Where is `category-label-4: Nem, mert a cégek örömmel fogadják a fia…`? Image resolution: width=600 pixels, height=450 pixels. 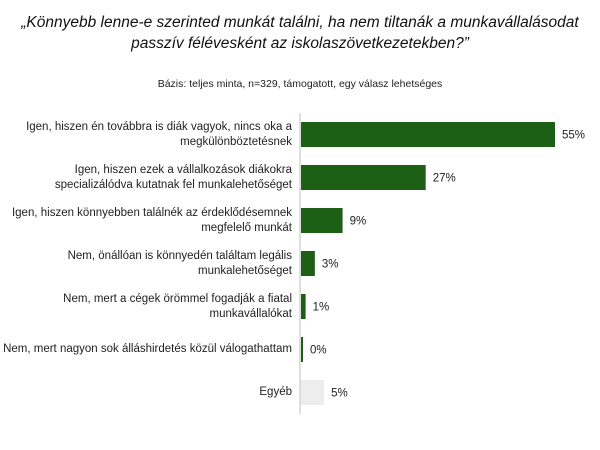
category-label-4: Nem, mert a cégek örömmel fogadják a fia… is located at coordinates (177, 306).